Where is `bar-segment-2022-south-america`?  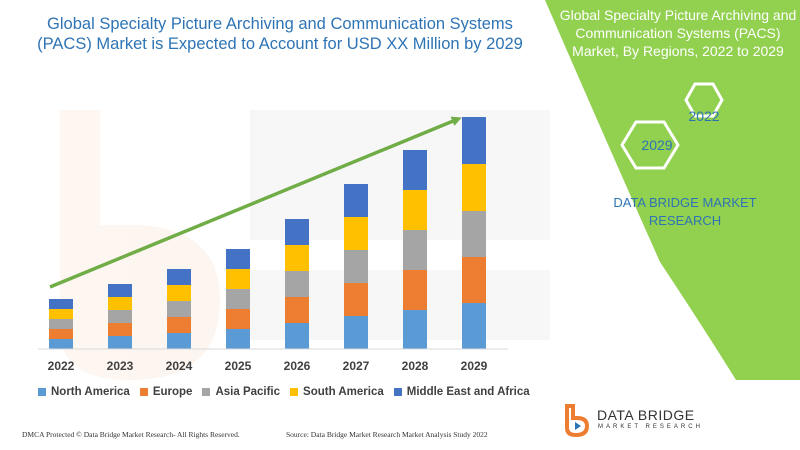 bar-segment-2022-south-america is located at coordinates (61, 314).